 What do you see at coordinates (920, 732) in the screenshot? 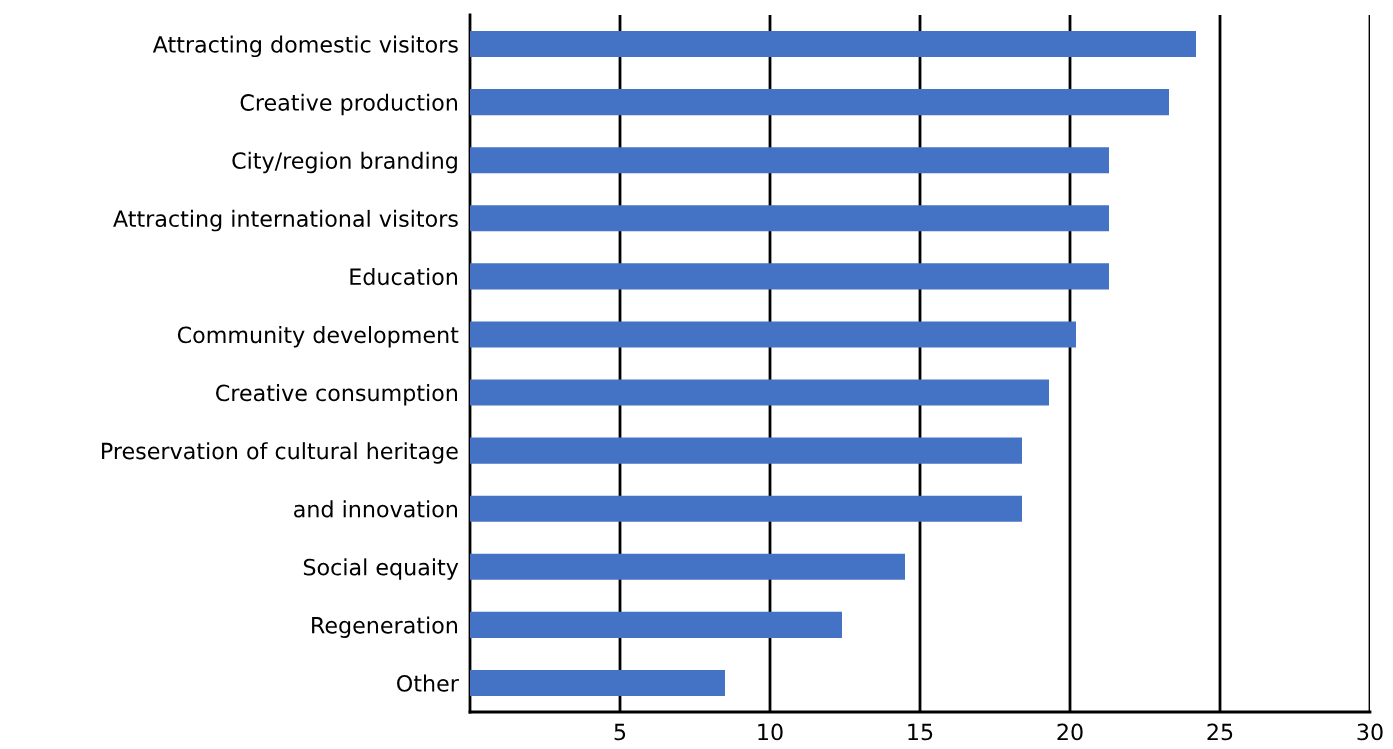
I see `x-tick-label: 15` at bounding box center [920, 732].